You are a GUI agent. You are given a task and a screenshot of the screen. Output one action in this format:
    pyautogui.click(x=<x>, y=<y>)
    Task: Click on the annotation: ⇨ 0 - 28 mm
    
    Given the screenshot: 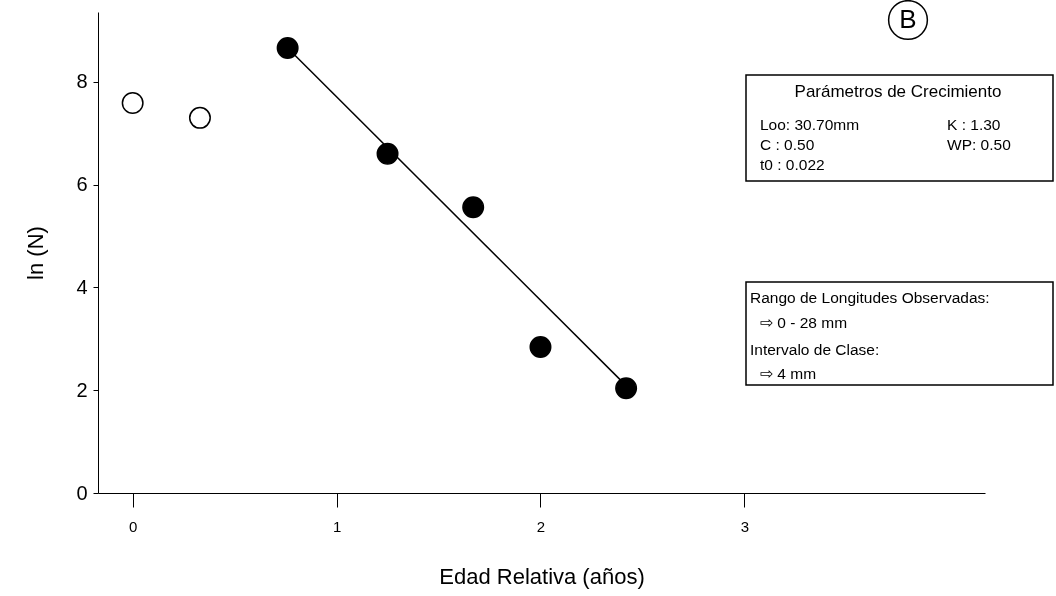 What is the action you would take?
    pyautogui.click(x=804, y=322)
    